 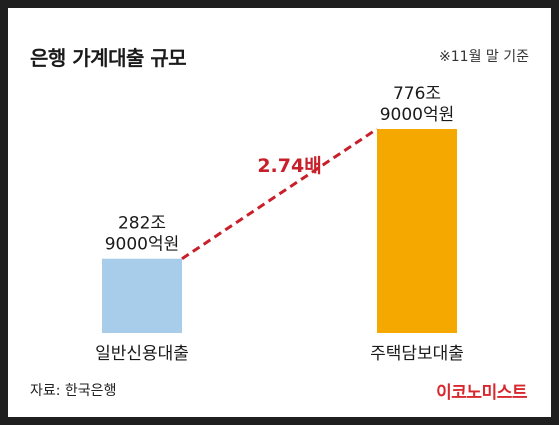 What do you see at coordinates (73, 391) in the screenshot?
I see `source-note: 자료: 한국은행` at bounding box center [73, 391].